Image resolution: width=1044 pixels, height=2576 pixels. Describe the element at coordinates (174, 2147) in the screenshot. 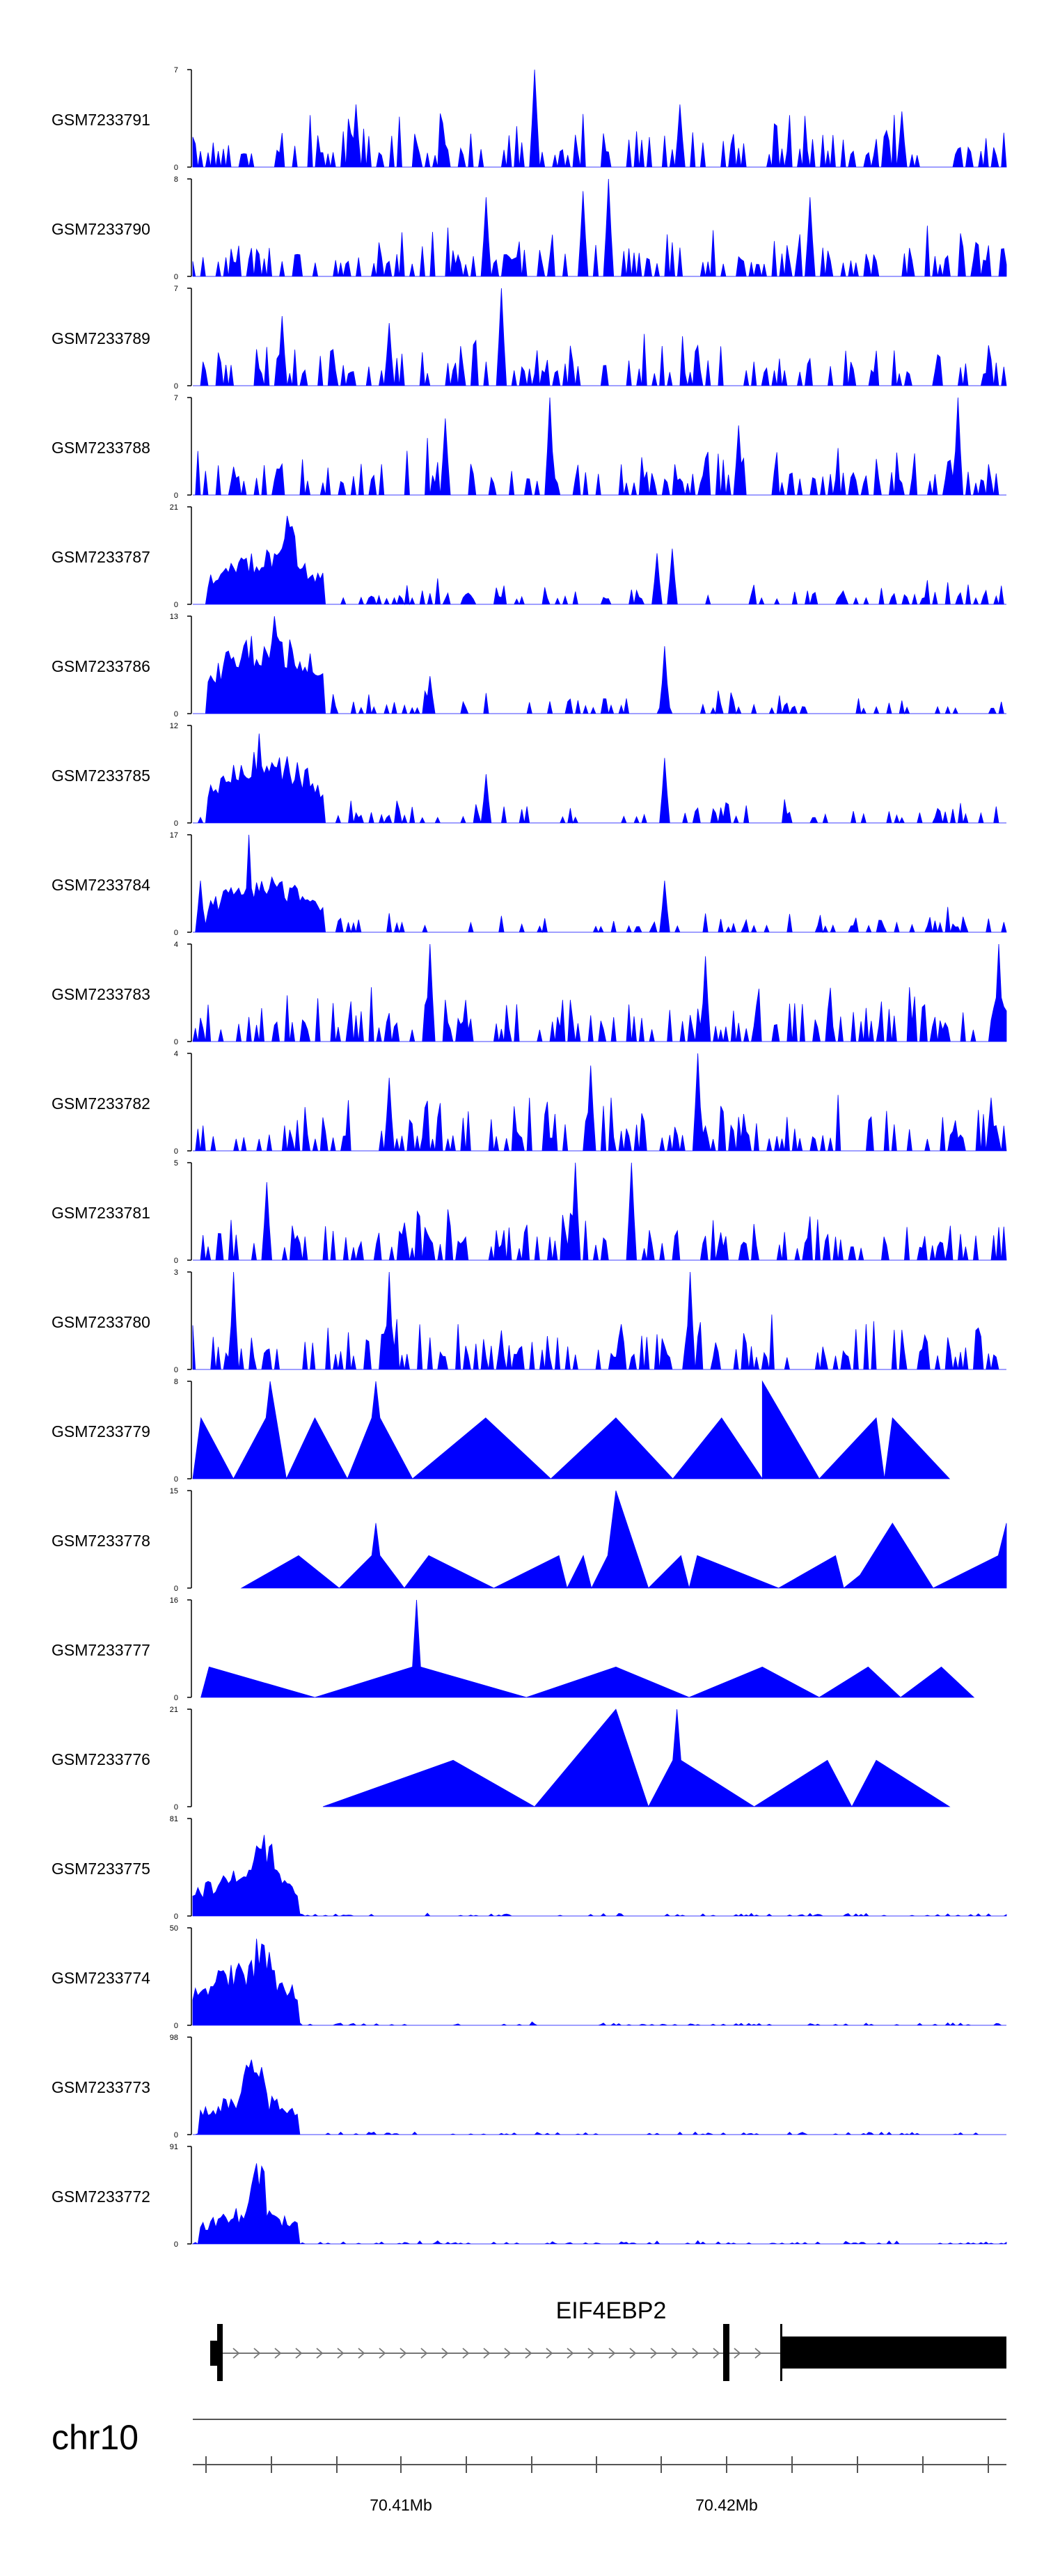

I see `ymax-label: 91` at that location.